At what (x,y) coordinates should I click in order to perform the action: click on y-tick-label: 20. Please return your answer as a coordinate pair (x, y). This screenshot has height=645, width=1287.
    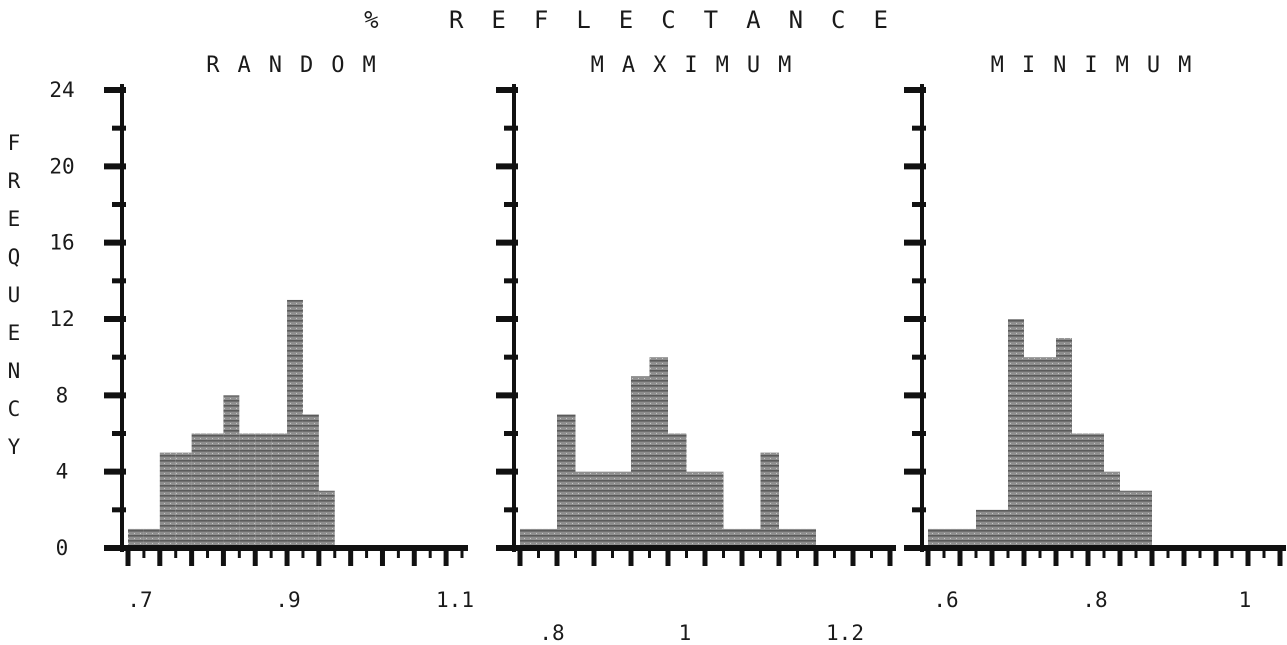
    Looking at the image, I should click on (61, 166).